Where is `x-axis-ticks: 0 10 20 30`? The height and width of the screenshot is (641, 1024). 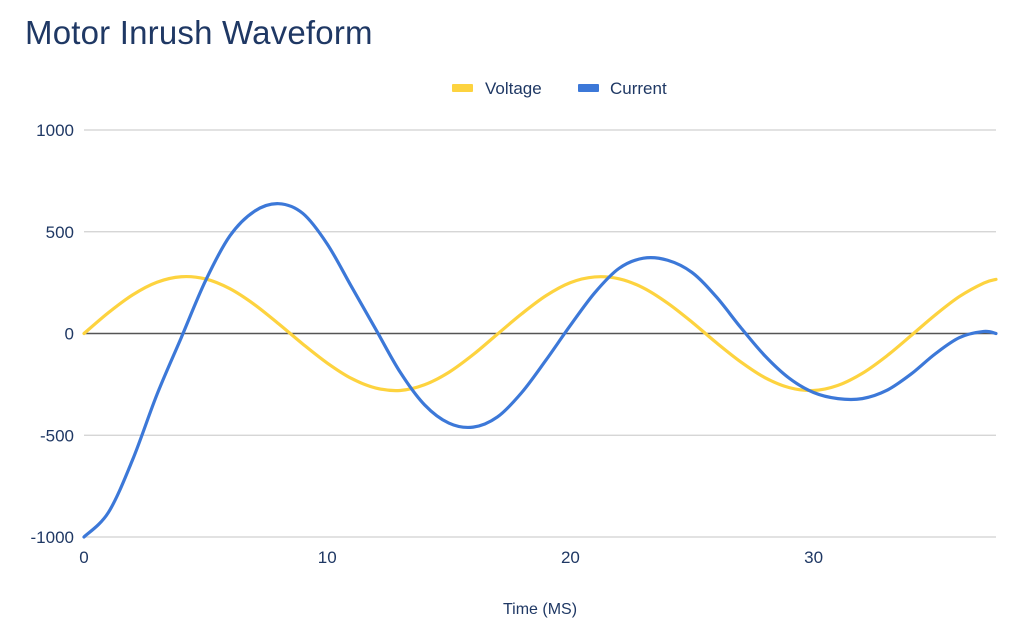 x-axis-ticks: 0 10 20 30 is located at coordinates (451, 557).